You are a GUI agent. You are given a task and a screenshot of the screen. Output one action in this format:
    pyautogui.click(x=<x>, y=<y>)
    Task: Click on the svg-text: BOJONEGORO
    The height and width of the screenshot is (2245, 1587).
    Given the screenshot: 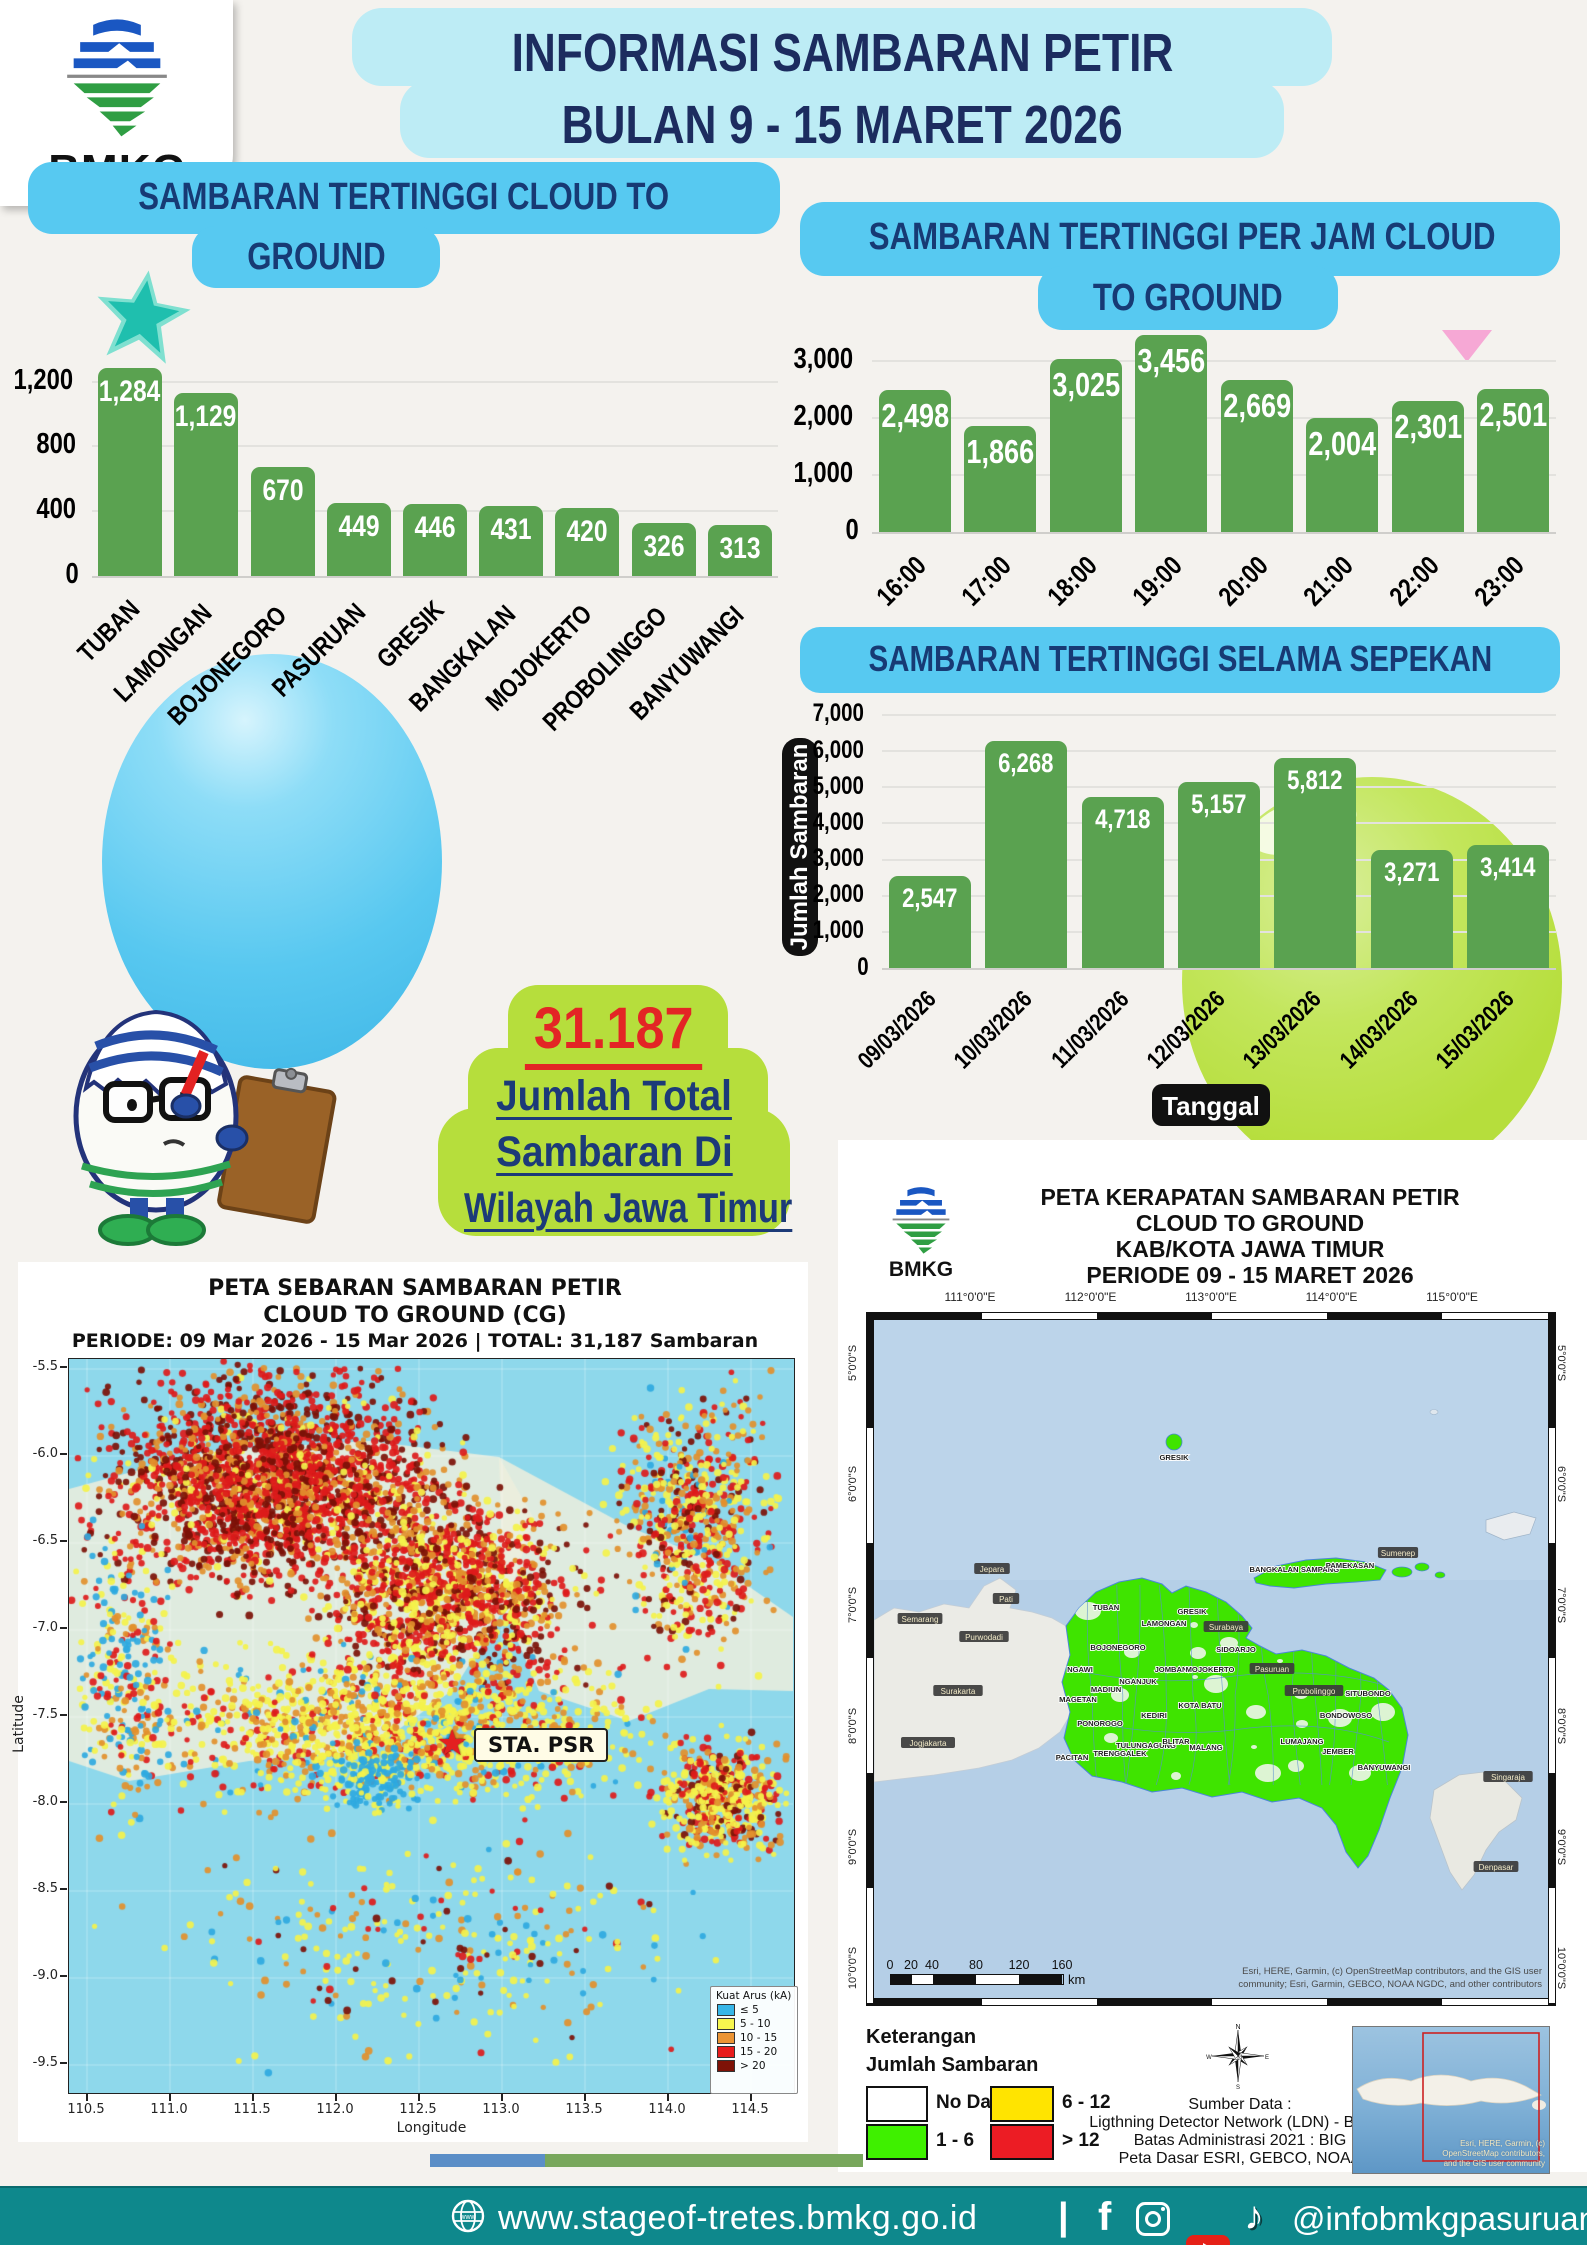 What is the action you would take?
    pyautogui.click(x=1117, y=1647)
    